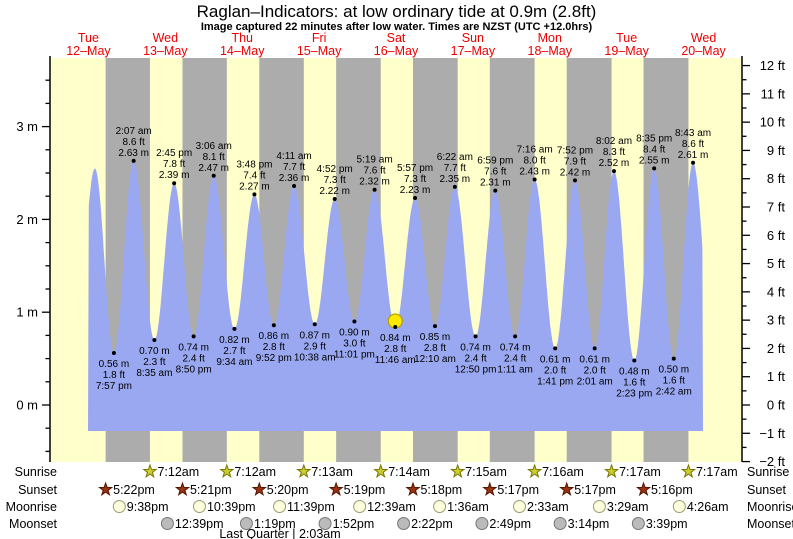  Describe the element at coordinates (174, 175) in the screenshot. I see `tide-high-m: 2.39 m` at that location.